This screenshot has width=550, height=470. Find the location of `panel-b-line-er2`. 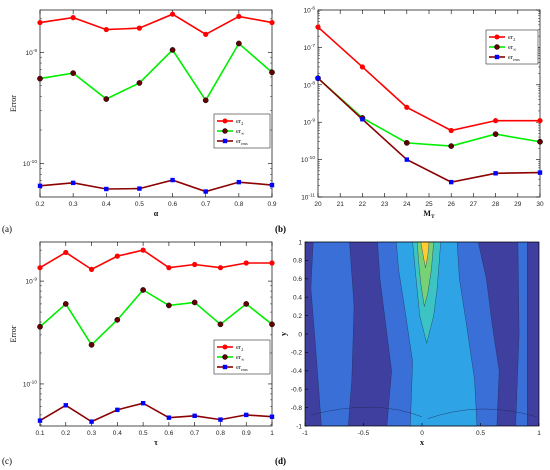

panel-b-line-er2 is located at coordinates (428, 79).